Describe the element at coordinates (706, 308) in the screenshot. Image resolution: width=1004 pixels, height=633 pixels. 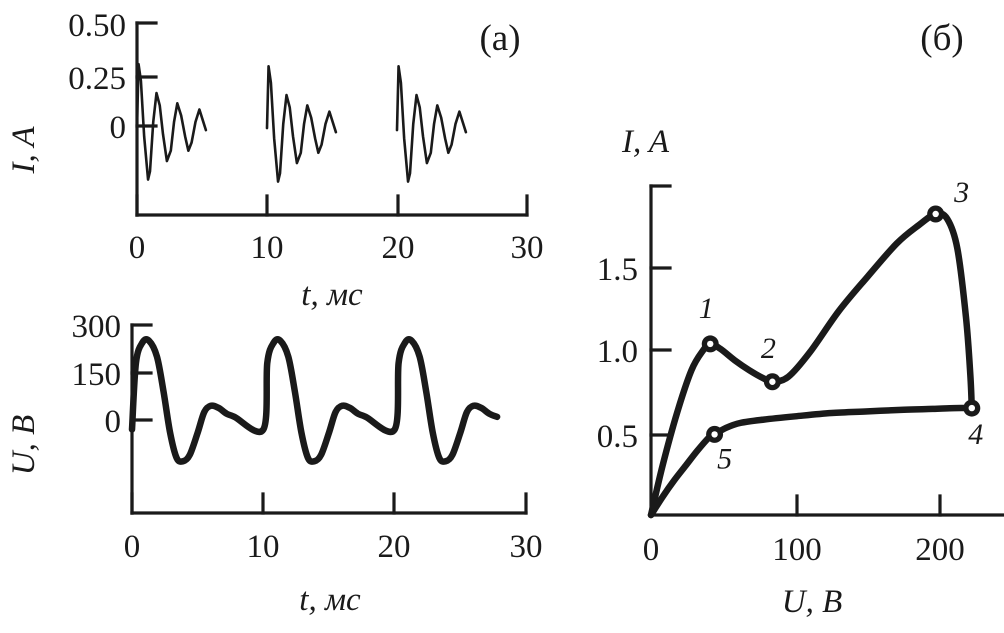
I see `operating-point-label-1: 1` at that location.